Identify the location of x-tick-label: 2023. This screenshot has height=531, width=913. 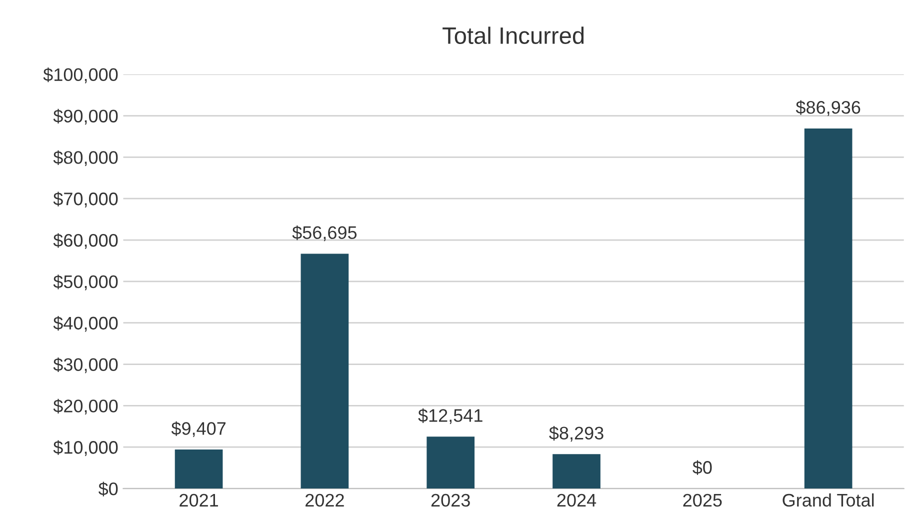
(450, 500).